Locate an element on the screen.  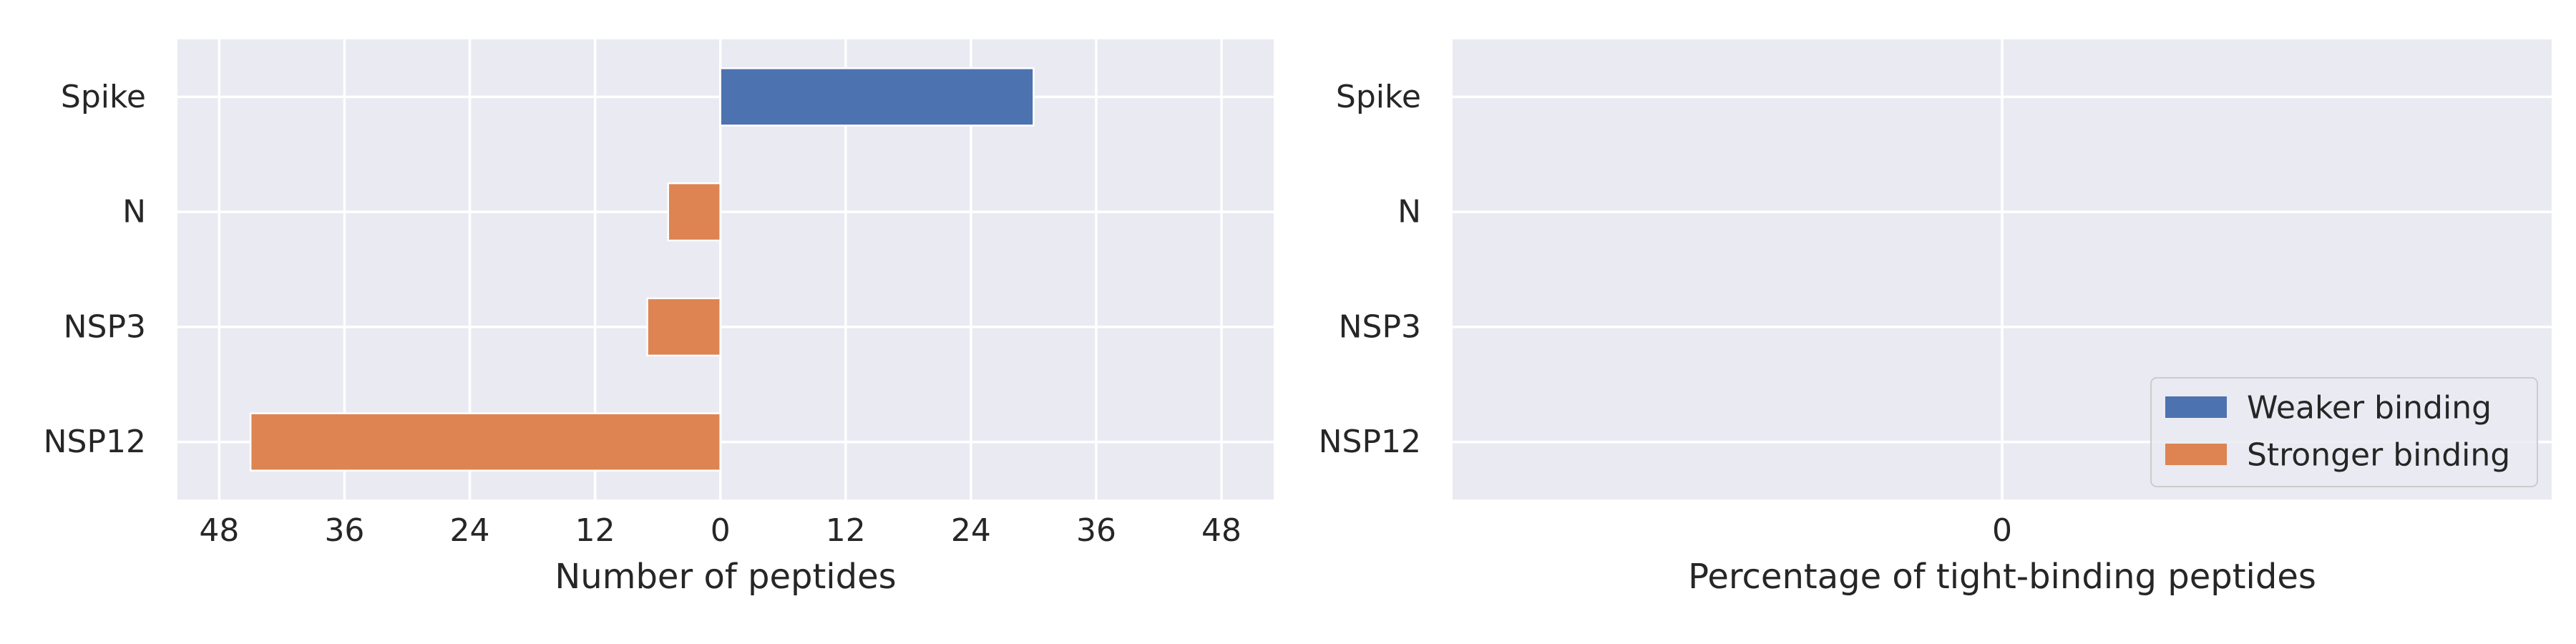
x-axis-label: Number of peptides is located at coordinates (725, 577).